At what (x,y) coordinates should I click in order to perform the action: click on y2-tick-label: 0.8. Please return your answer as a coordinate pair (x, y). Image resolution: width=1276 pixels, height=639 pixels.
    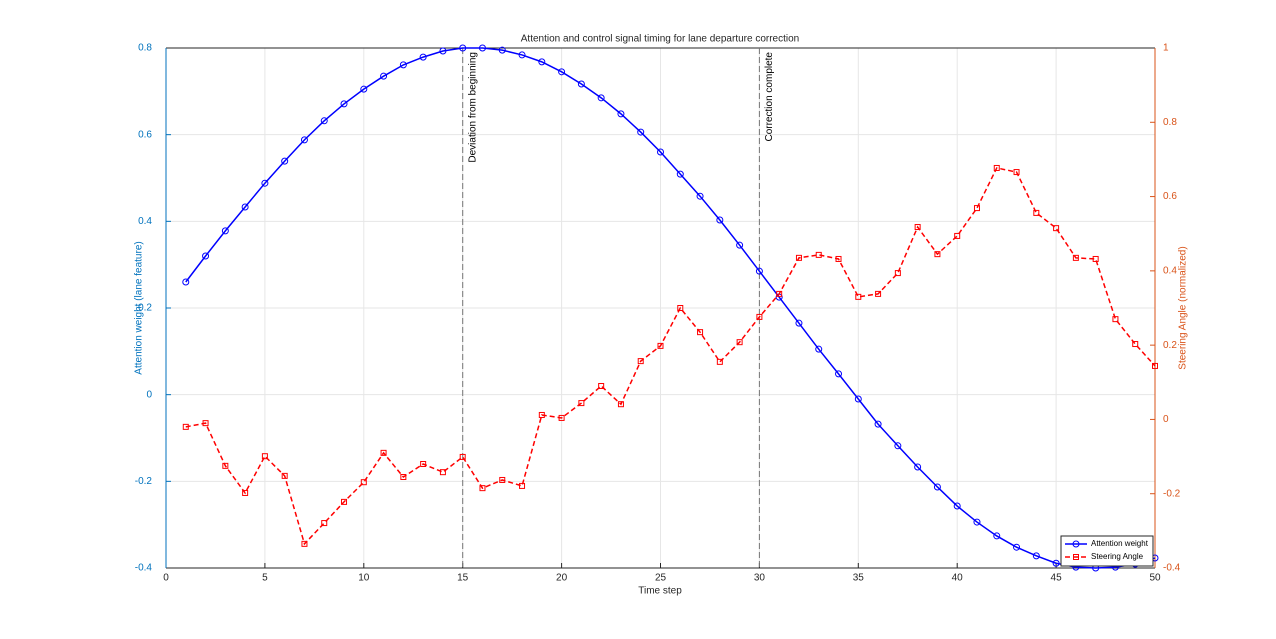
    Looking at the image, I should click on (1170, 122).